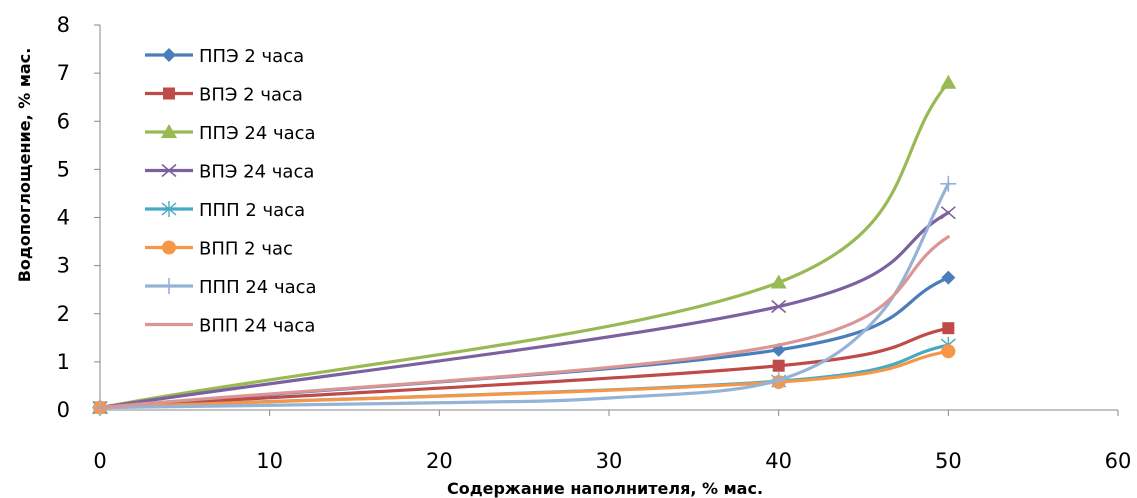 This screenshot has width=1137, height=498. I want to click on legend-item-1: ППЭ 2 часа, so click(224, 56).